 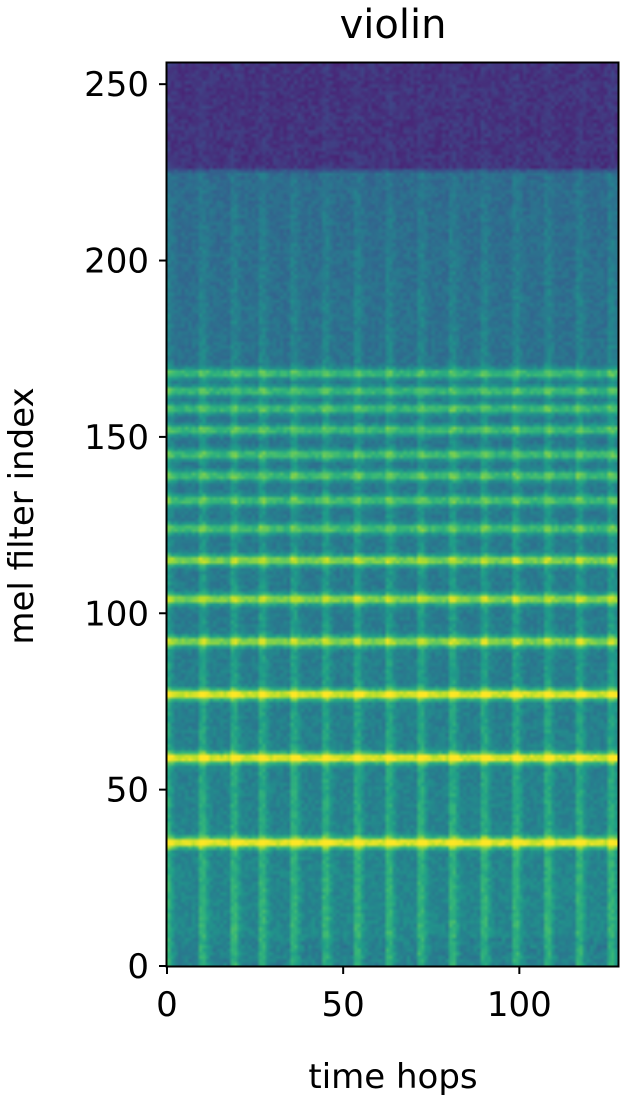 I want to click on y-tick-label: 50, so click(x=127, y=791).